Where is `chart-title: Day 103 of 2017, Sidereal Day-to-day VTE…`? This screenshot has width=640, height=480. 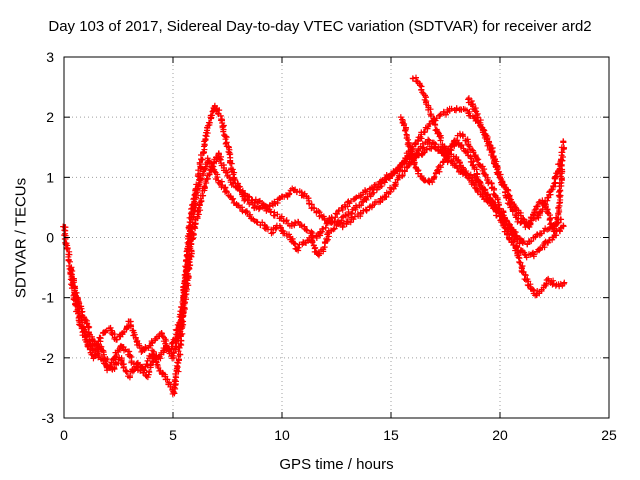
chart-title: Day 103 of 2017, Sidereal Day-to-day VTE… is located at coordinates (320, 26).